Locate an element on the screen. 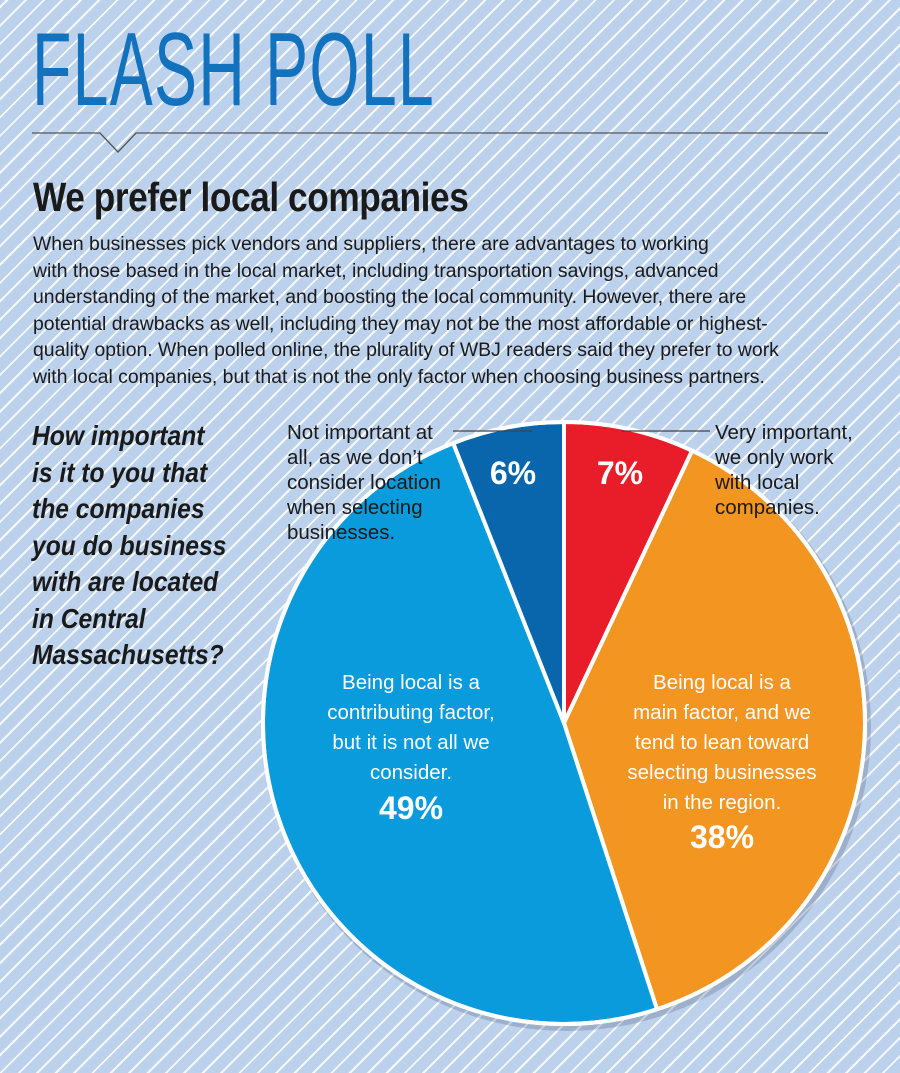 The width and height of the screenshot is (900, 1073). label-line: companies. is located at coordinates (767, 507).